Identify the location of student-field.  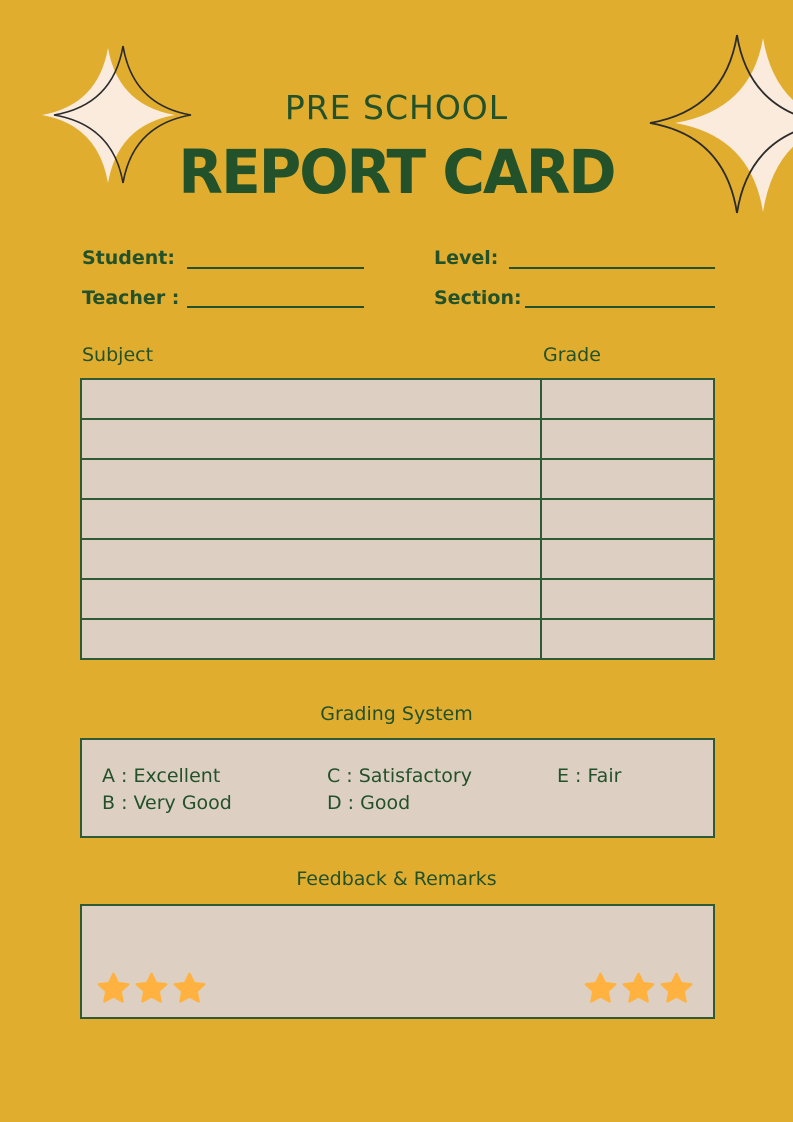
(275, 268).